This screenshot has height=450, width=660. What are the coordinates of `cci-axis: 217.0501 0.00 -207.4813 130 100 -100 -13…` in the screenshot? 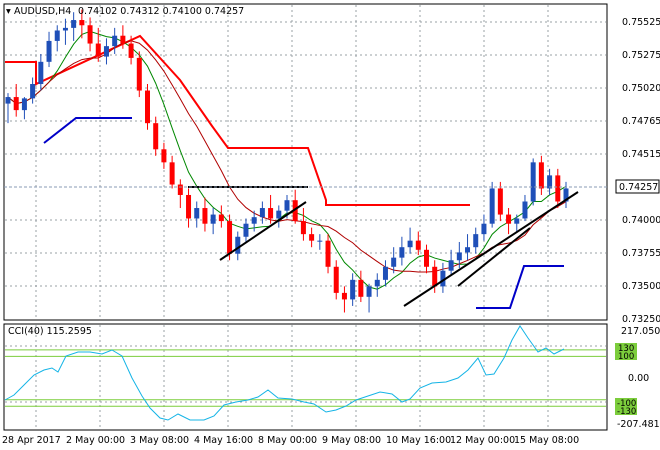 It's located at (637, 378).